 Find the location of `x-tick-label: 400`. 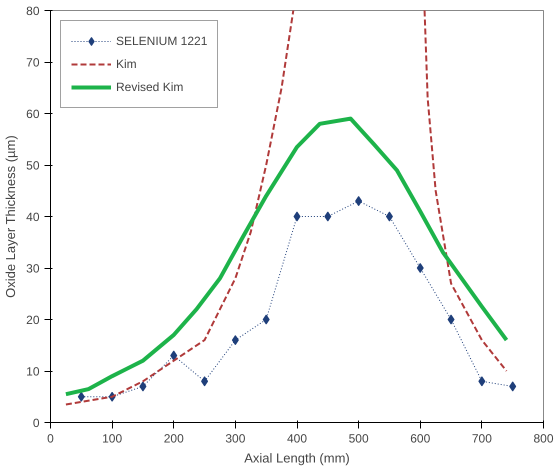

x-tick-label: 400 is located at coordinates (297, 439).